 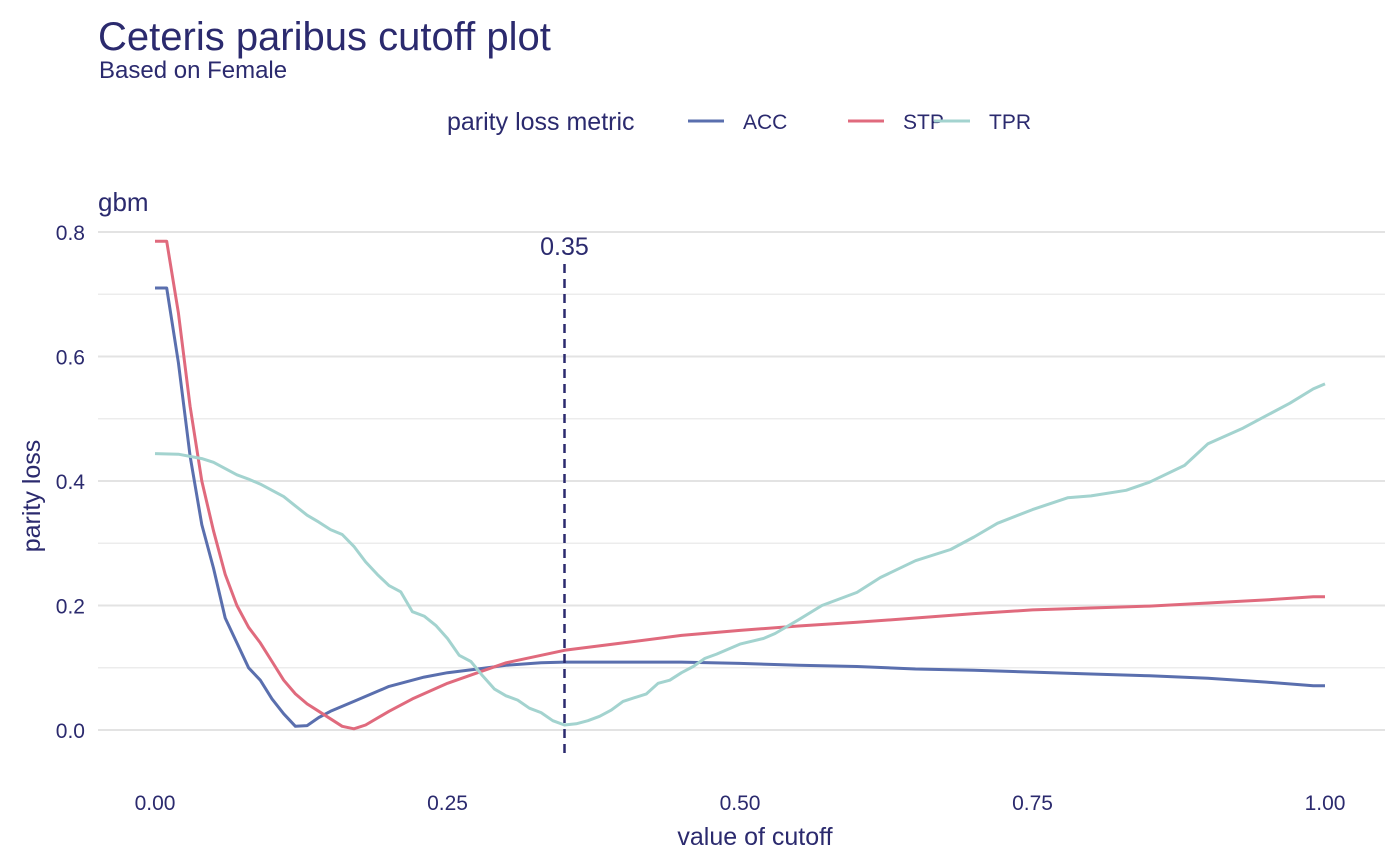 I want to click on facet-label: gbm, so click(x=123, y=202).